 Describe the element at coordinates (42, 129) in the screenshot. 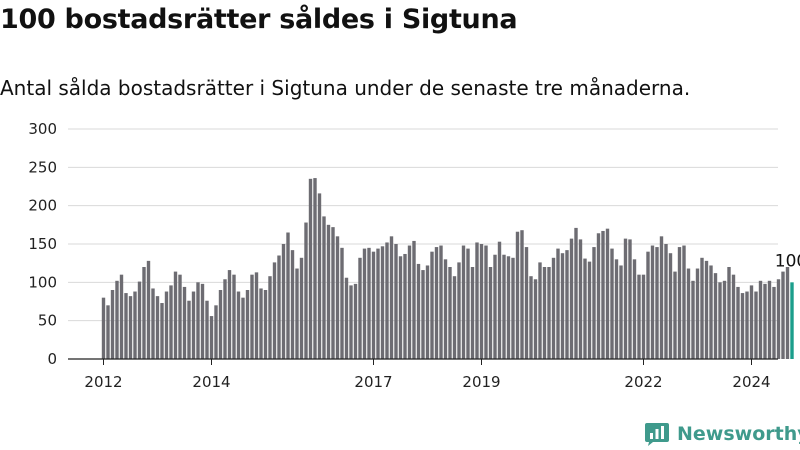

I see `y-tick-label: 300` at that location.